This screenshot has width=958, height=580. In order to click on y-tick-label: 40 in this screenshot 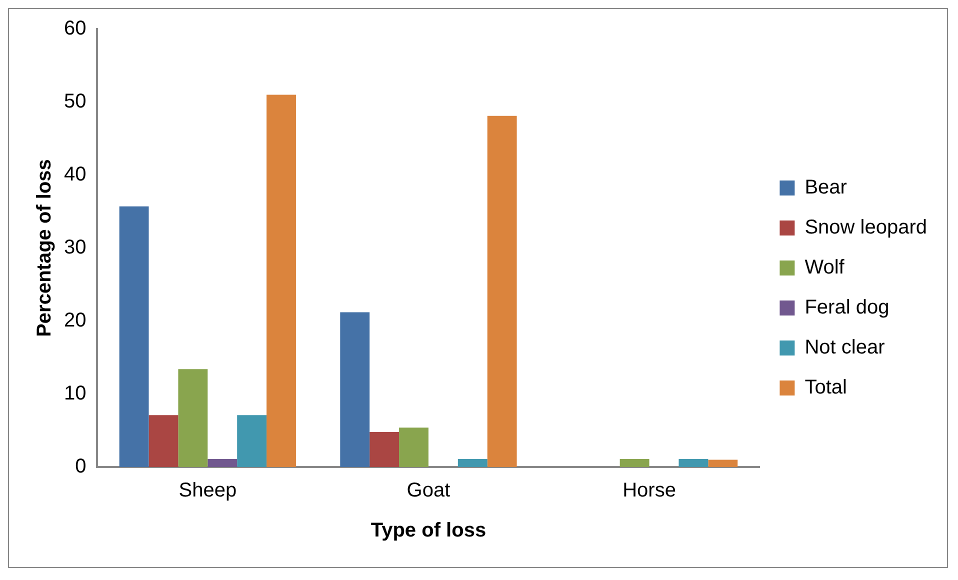, I will do `click(75, 175)`.